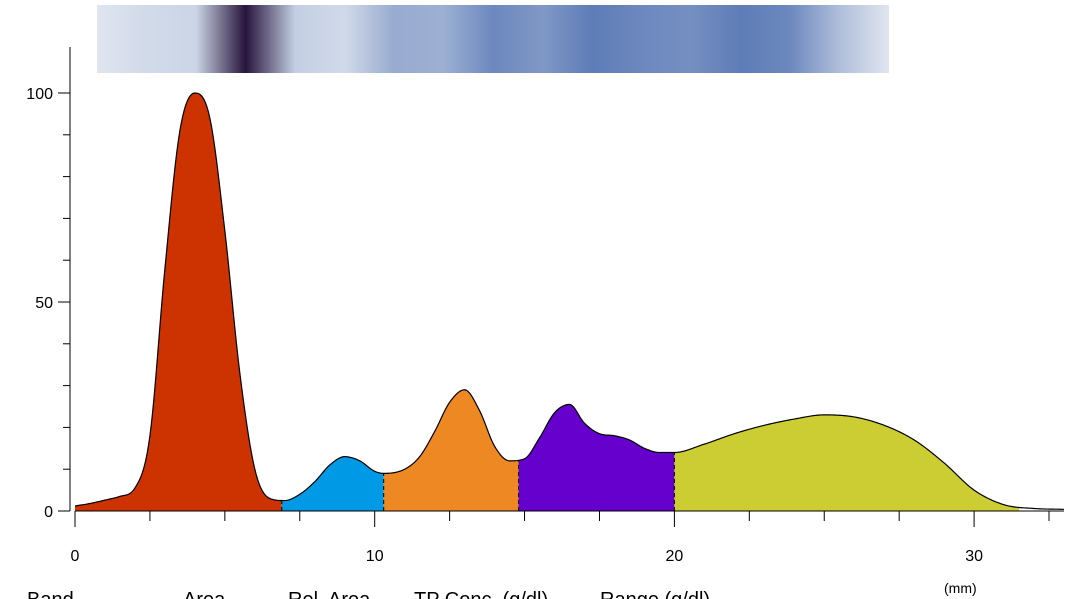  Describe the element at coordinates (960, 588) in the screenshot. I see `x-unit-label: (mm)` at that location.